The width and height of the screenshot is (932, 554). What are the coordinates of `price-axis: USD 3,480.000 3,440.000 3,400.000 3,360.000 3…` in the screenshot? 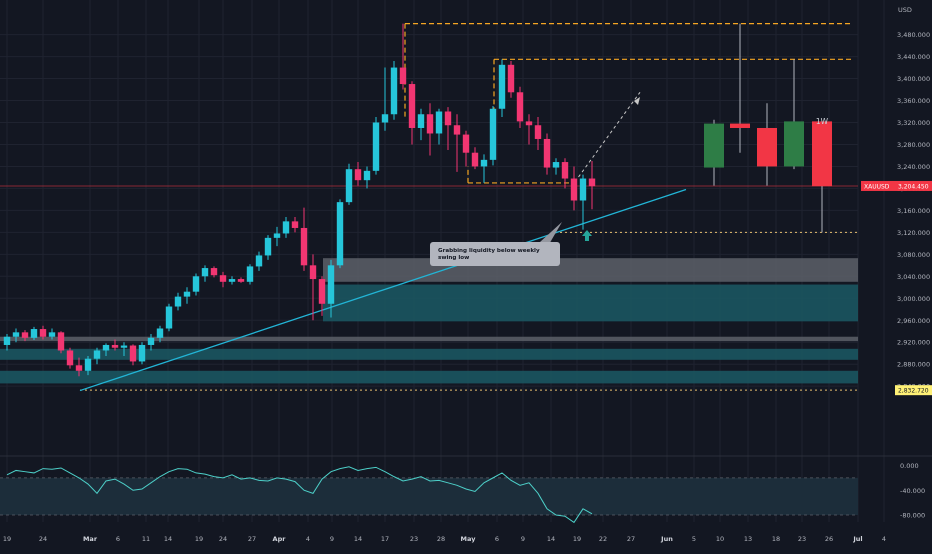 It's located at (896, 201).